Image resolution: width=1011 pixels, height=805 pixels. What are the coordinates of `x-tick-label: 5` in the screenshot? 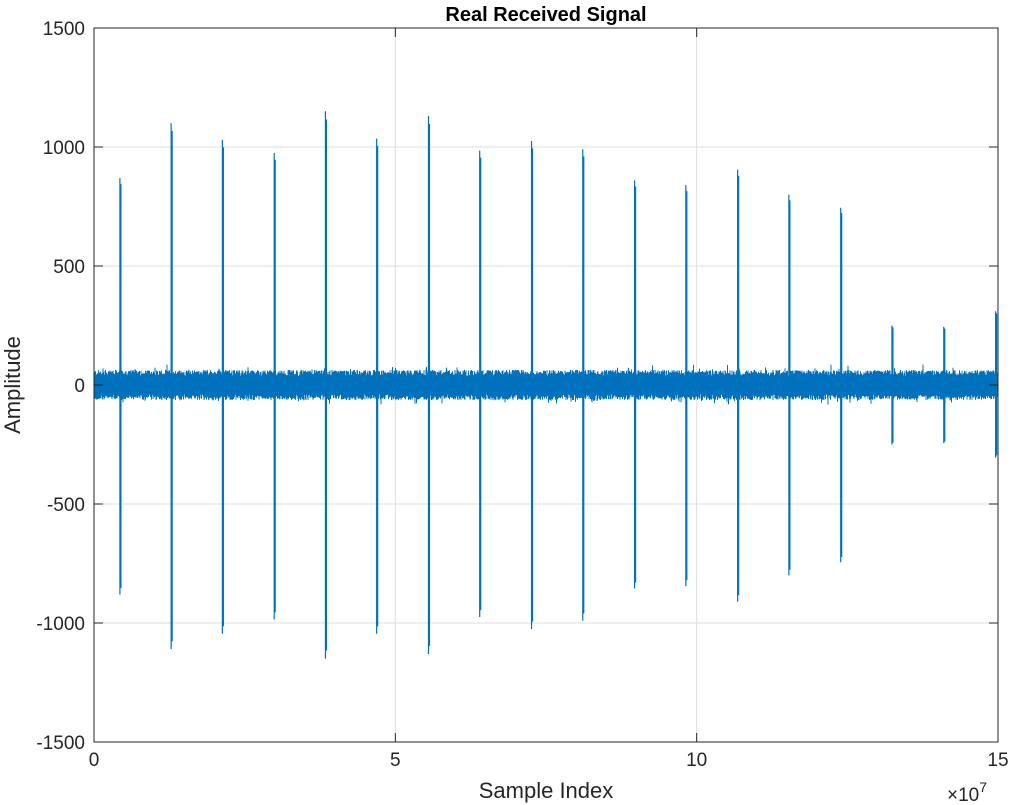 It's located at (395, 760).